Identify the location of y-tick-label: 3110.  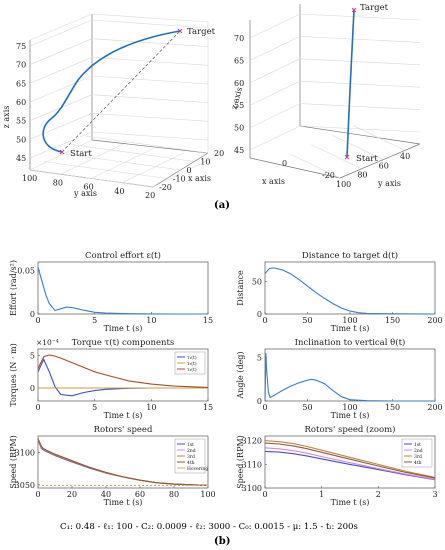
(252, 464).